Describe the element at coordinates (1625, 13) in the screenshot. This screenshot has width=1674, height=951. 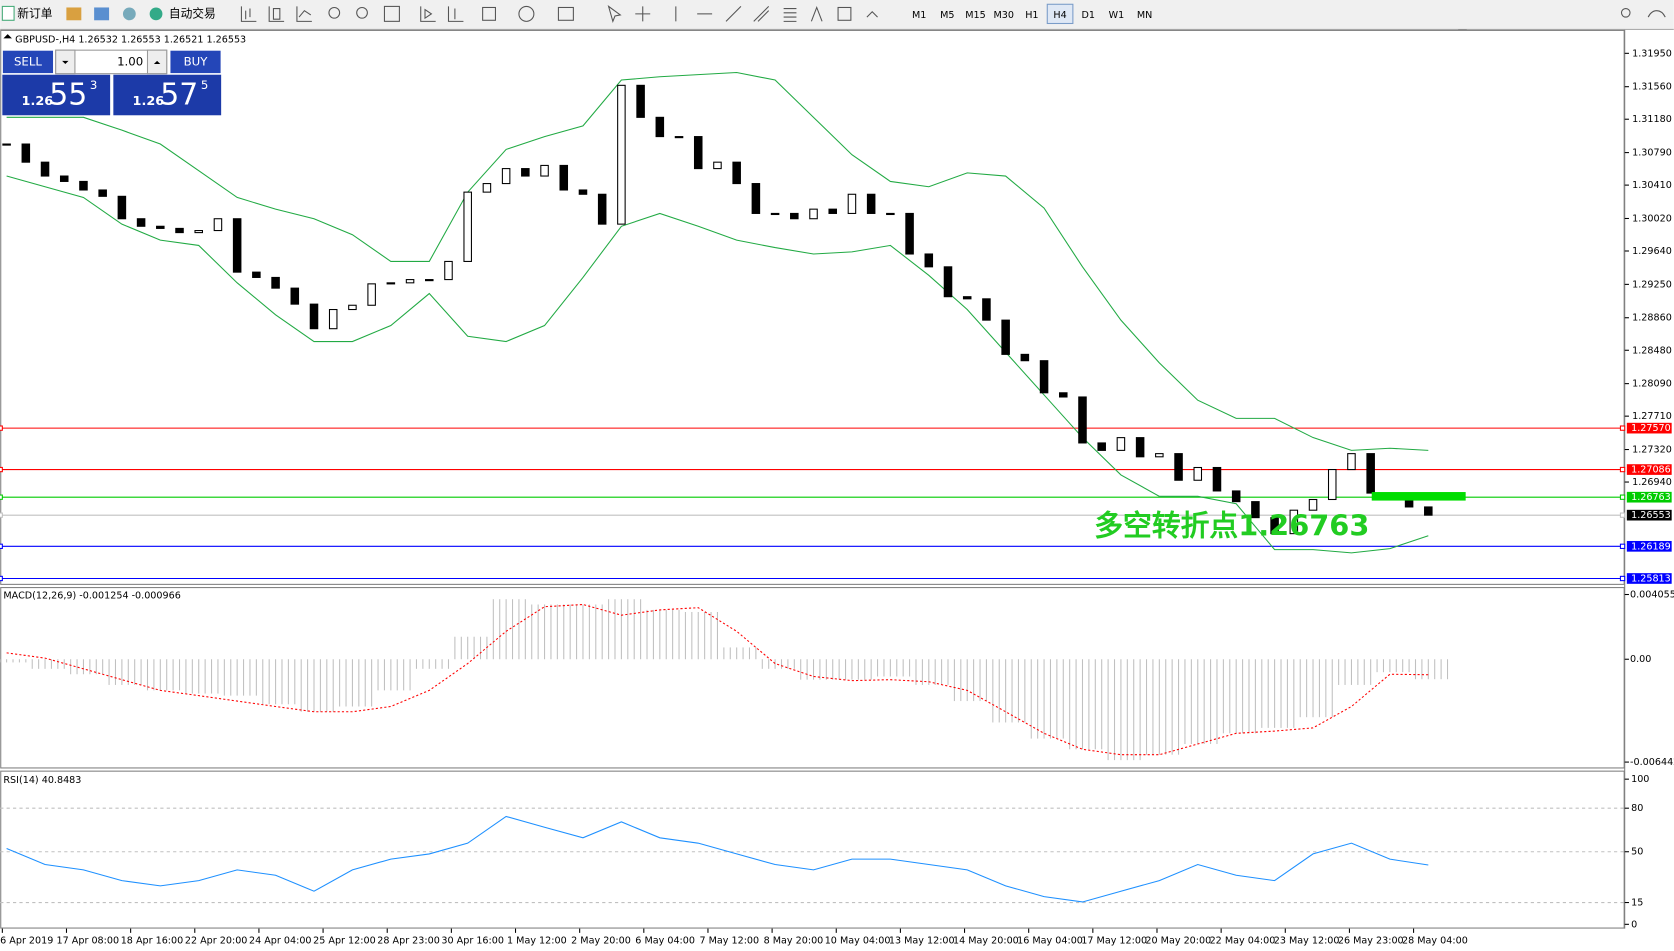
I see `search-icon` at that location.